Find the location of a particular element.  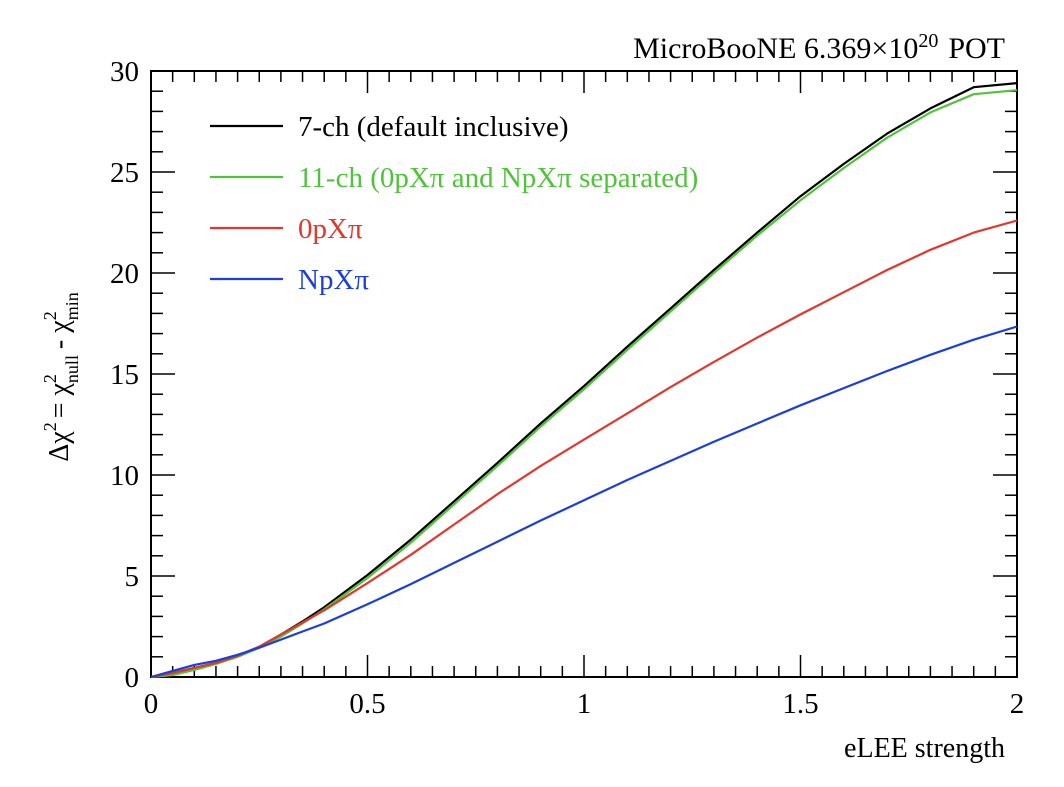

legend-label: NpXπ is located at coordinates (333, 280).